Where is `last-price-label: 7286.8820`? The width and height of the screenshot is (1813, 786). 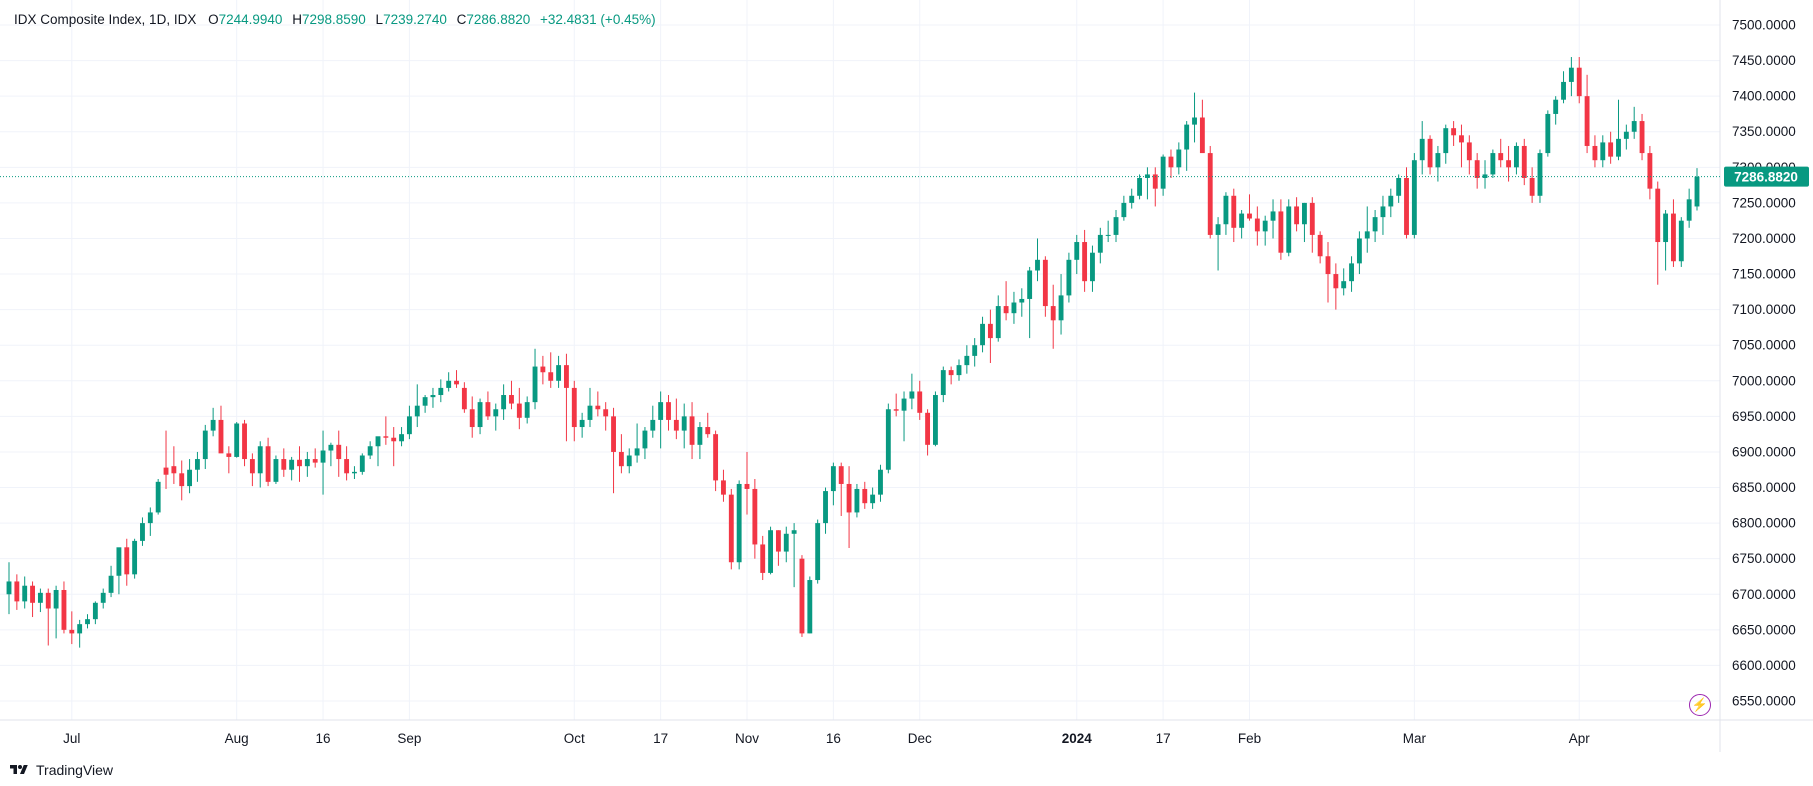
last-price-label: 7286.8820 is located at coordinates (1766, 177).